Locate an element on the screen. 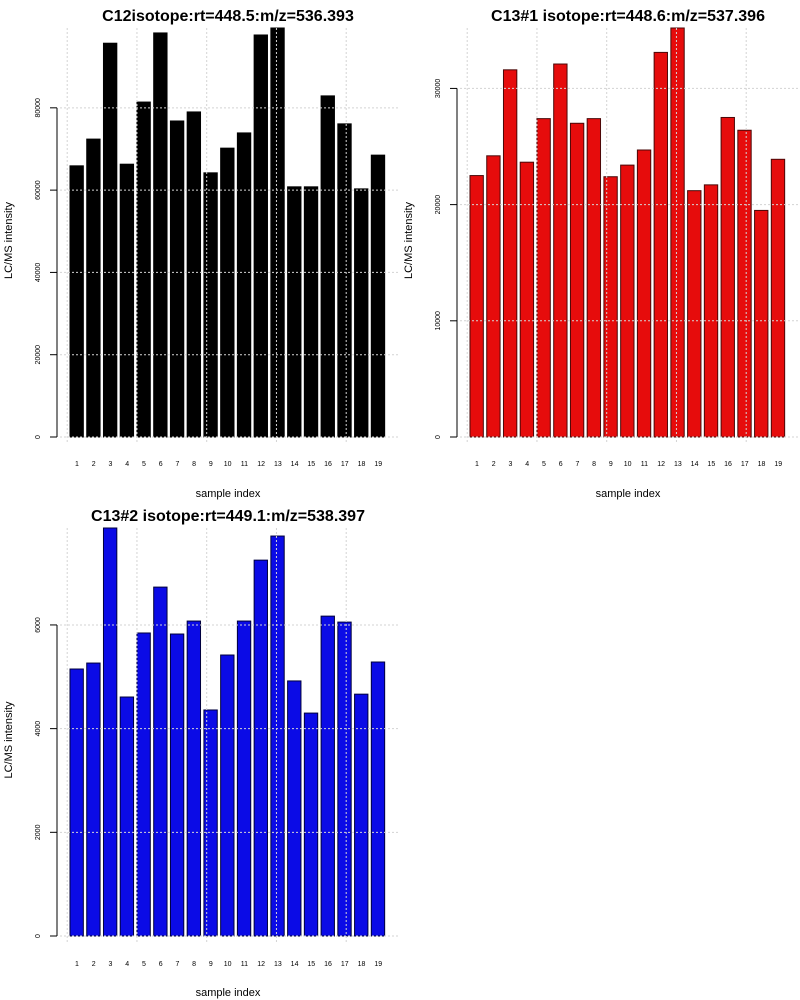 This screenshot has width=800, height=1000. x-tick-label: 10 is located at coordinates (628, 464).